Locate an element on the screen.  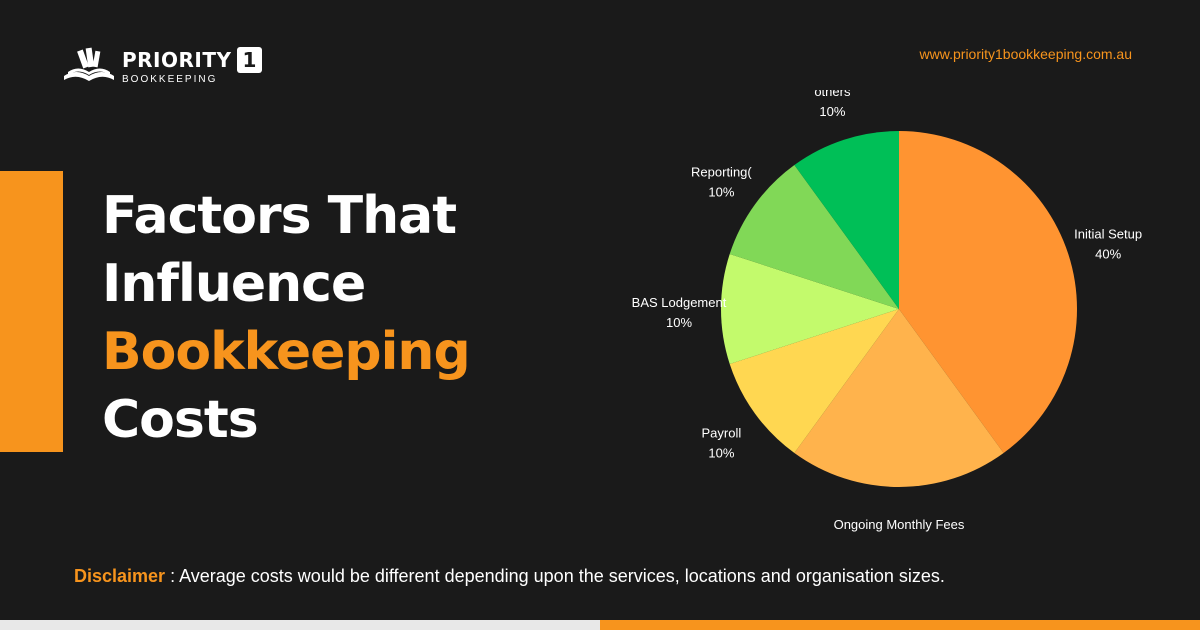
accent-bar is located at coordinates (31, 311).